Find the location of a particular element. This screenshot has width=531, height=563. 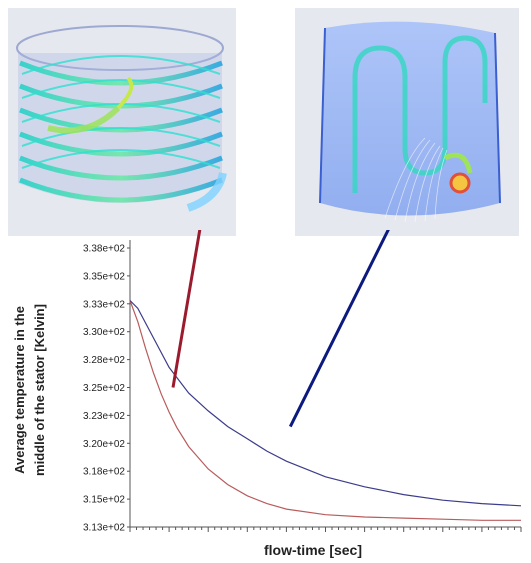

y-tick-label: 3.15e+02 is located at coordinates (104, 500).